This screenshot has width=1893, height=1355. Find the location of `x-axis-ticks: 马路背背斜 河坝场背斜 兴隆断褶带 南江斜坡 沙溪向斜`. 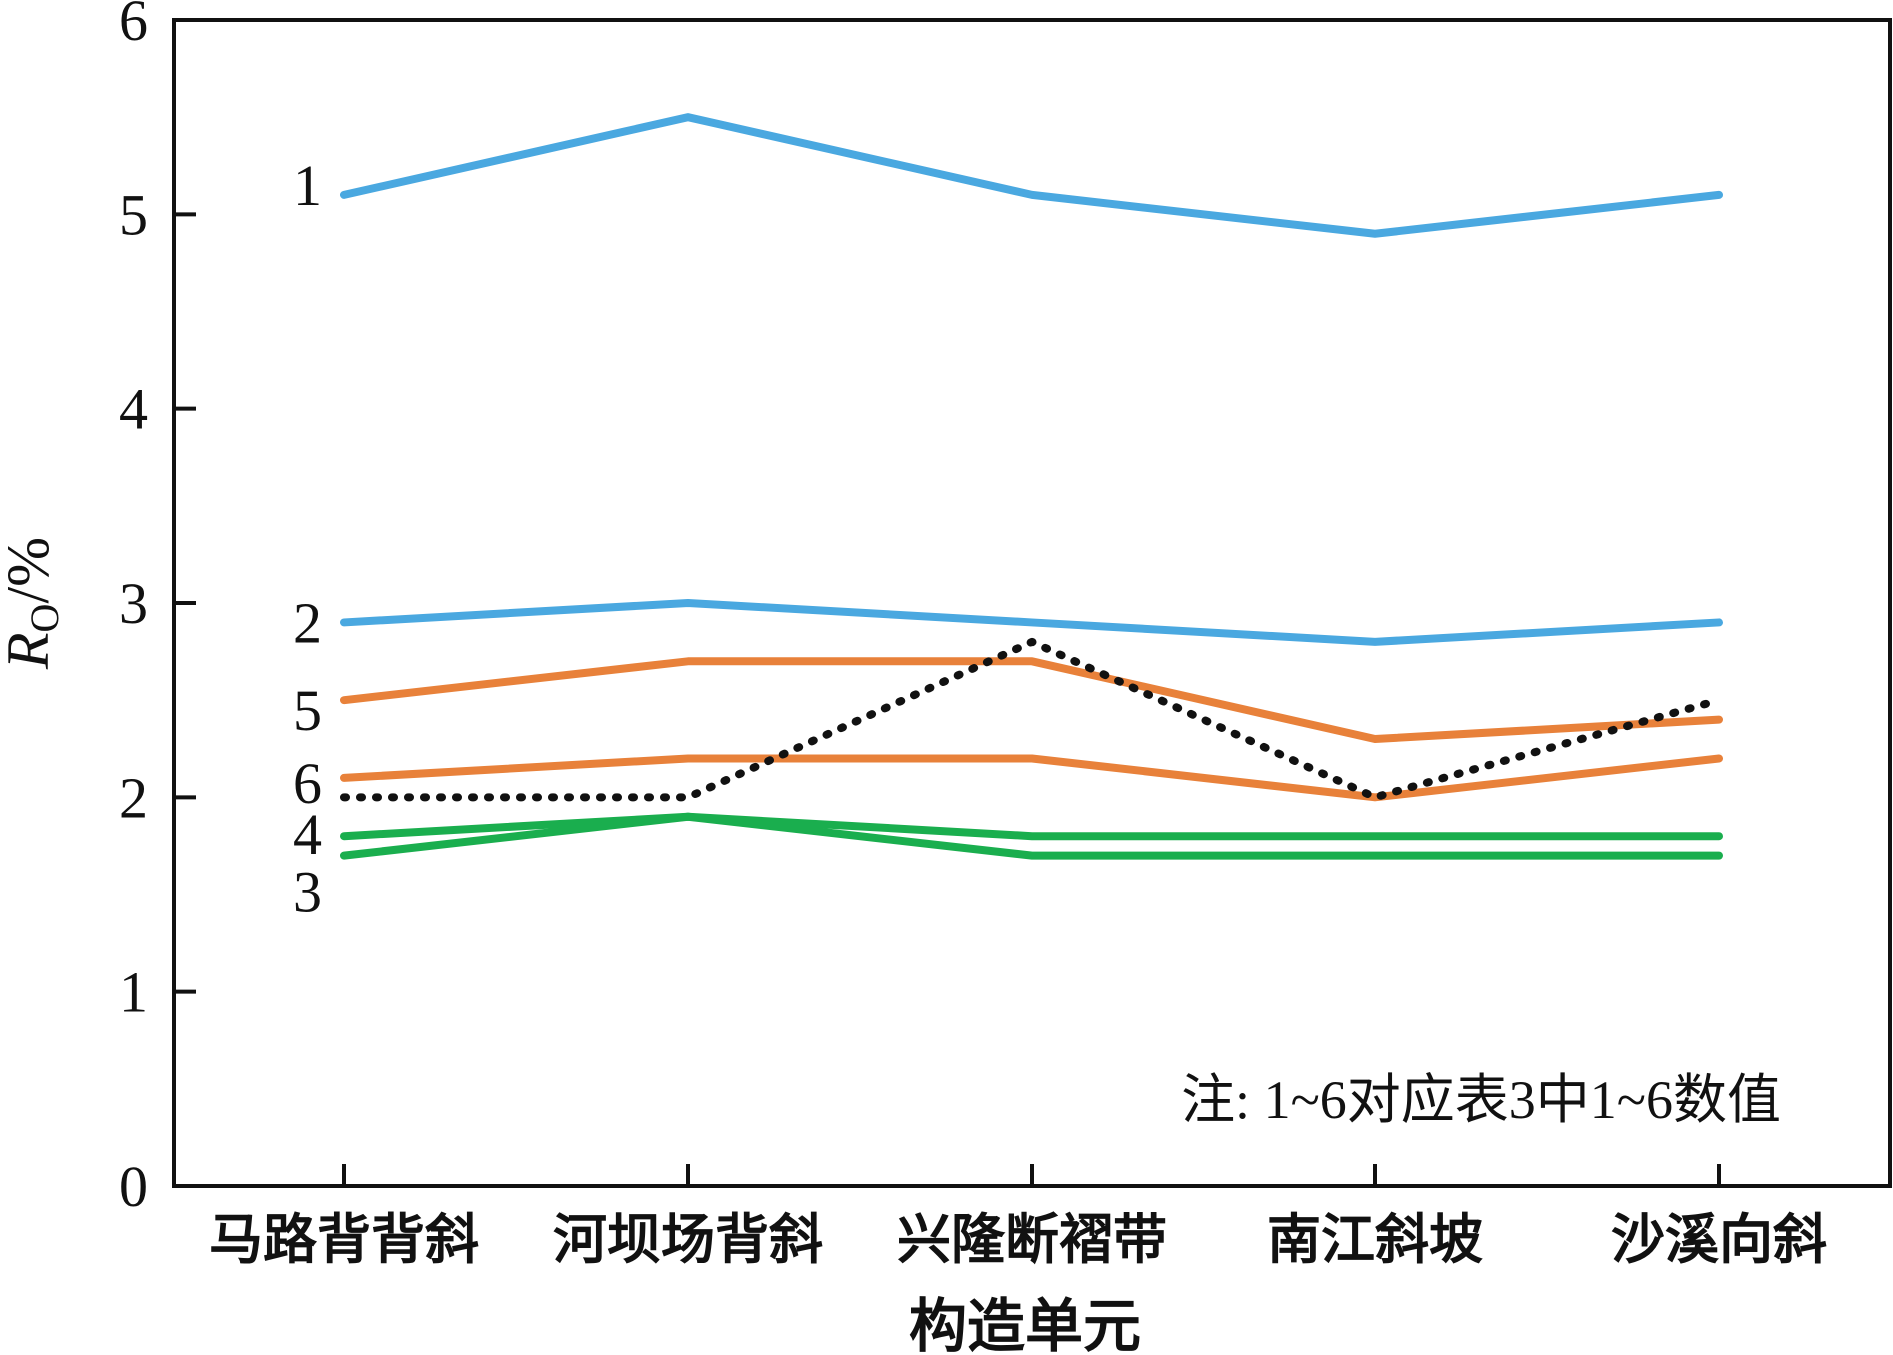

x-axis-ticks: 马路背背斜 河坝场背斜 兴隆断褶带 南江斜坡 沙溪向斜 is located at coordinates (1018, 1217).